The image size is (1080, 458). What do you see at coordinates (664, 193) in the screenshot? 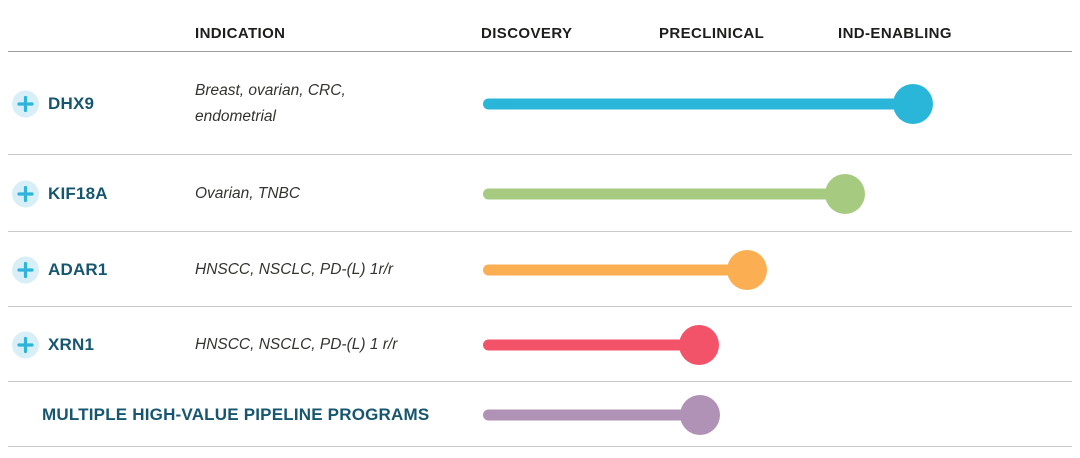
I see `progress-bar-kif18a` at bounding box center [664, 193].